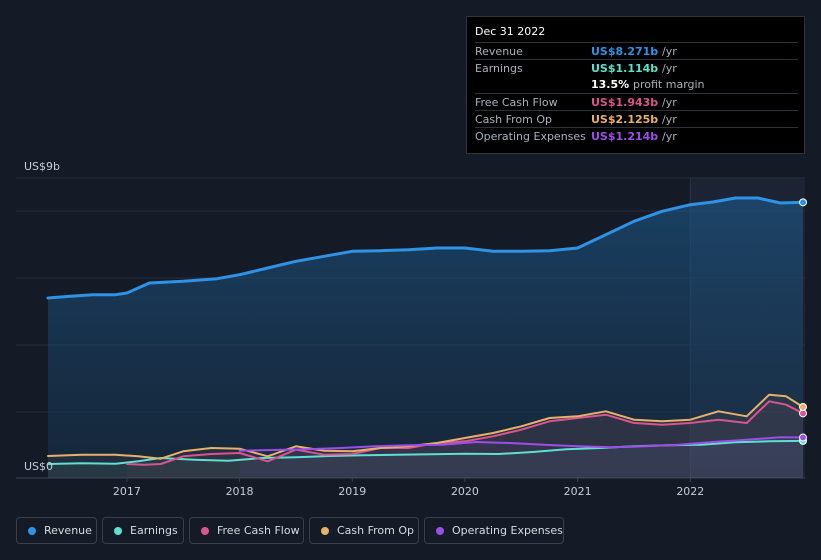  Describe the element at coordinates (521, 444) in the screenshot. I see `operating-expenses-line` at that location.